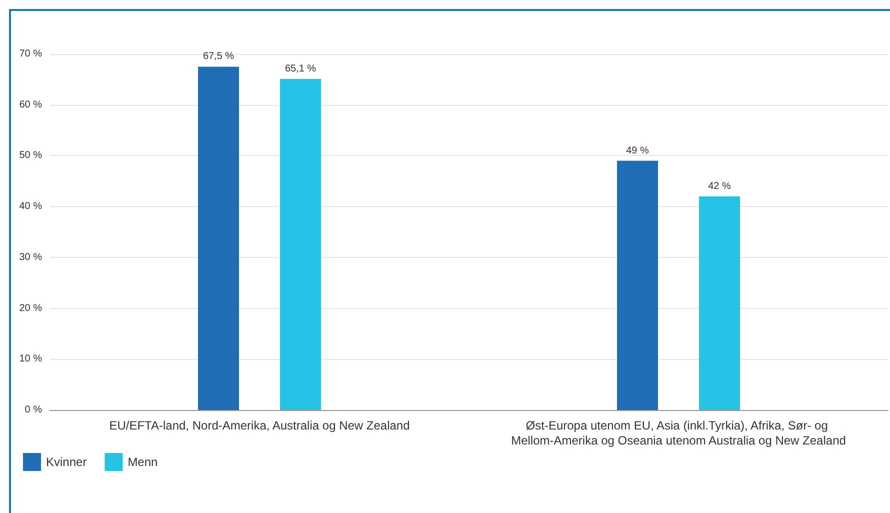 The height and width of the screenshot is (513, 890). I want to click on data-label: 65,1 %, so click(300, 68).